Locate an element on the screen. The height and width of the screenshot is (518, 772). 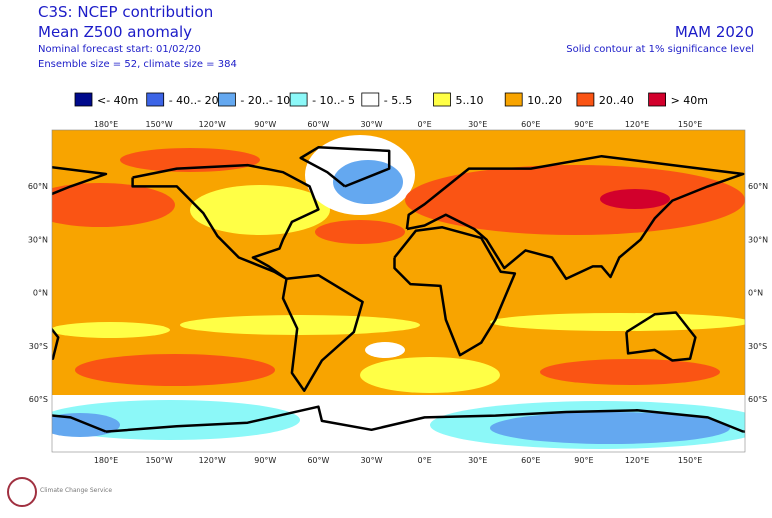
legend-label: > 40m is located at coordinates (689, 100).